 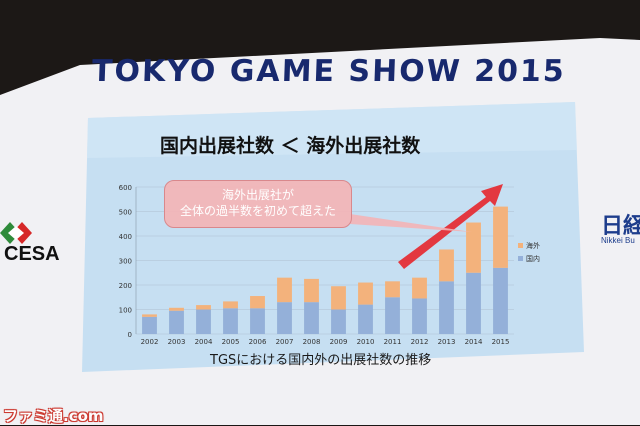 I want to click on y-tick-label: 200, so click(x=125, y=286).